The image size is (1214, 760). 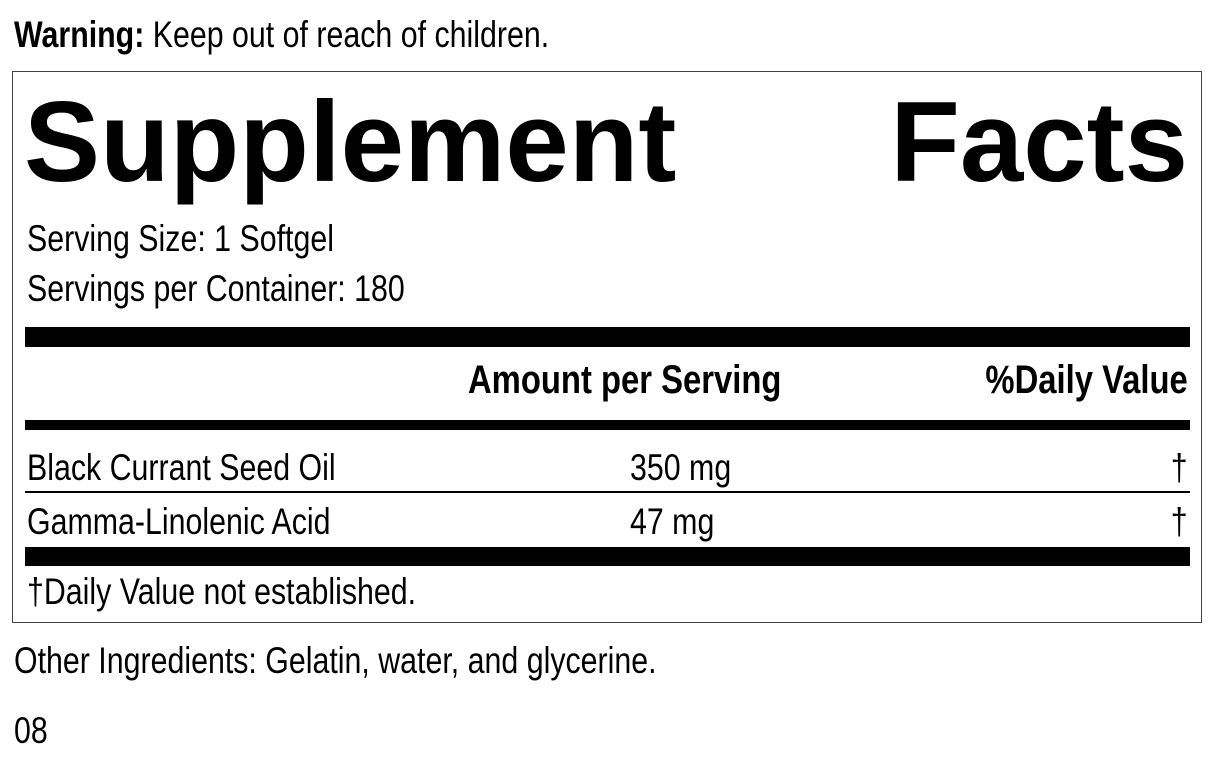 What do you see at coordinates (607, 425) in the screenshot?
I see `medium-divider` at bounding box center [607, 425].